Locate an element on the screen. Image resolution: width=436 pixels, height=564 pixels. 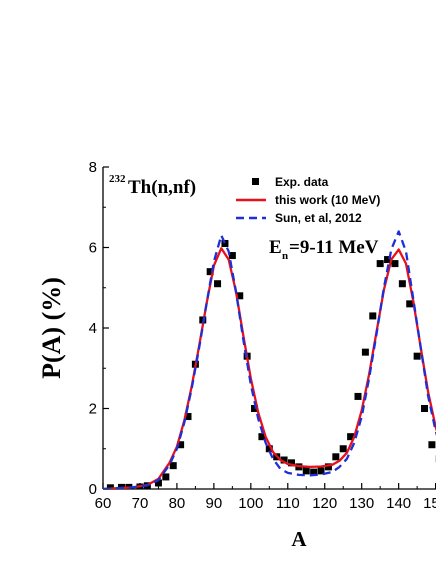
legend-marker-exp is located at coordinates (255, 181).